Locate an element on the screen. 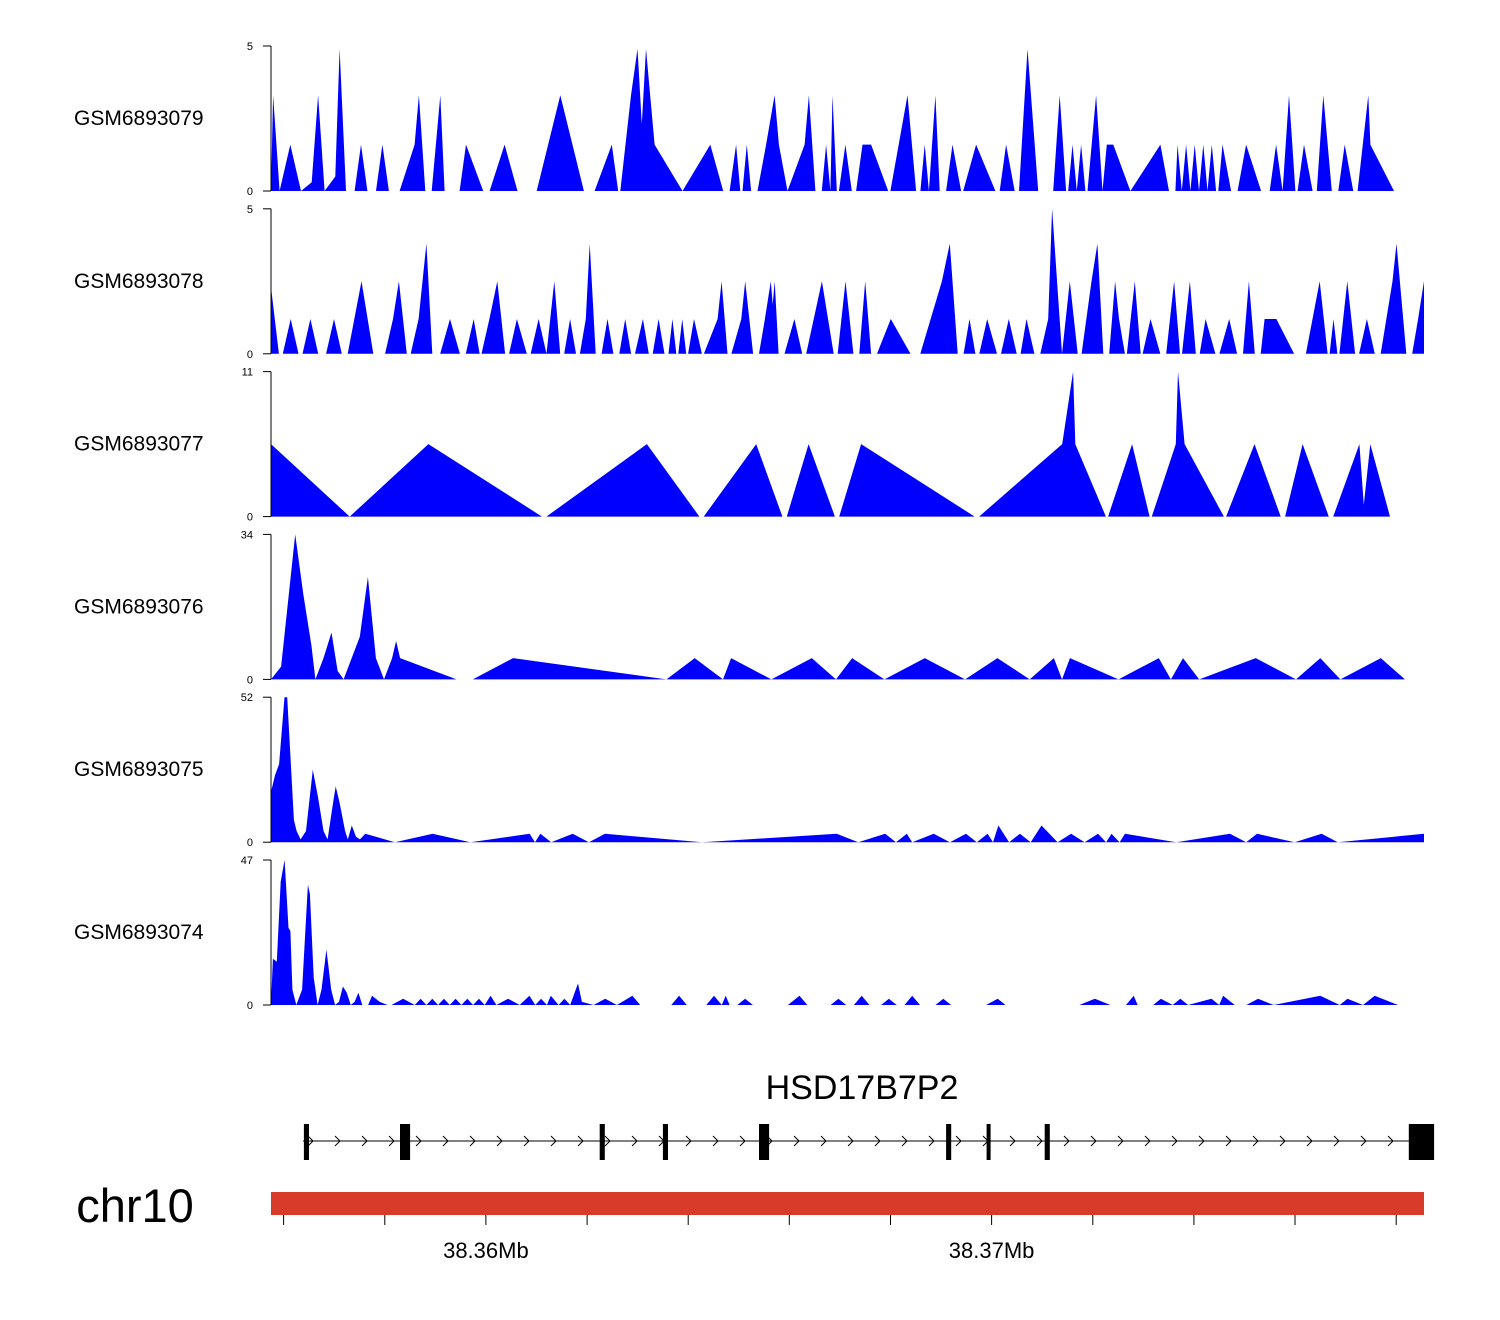 The height and width of the screenshot is (1320, 1500). axis-tick-label: 38.36Mb is located at coordinates (486, 1250).